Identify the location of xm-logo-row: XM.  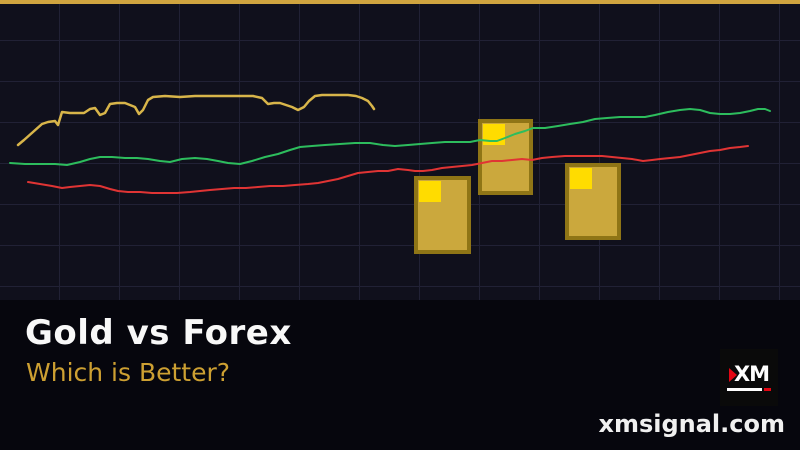
(749, 374).